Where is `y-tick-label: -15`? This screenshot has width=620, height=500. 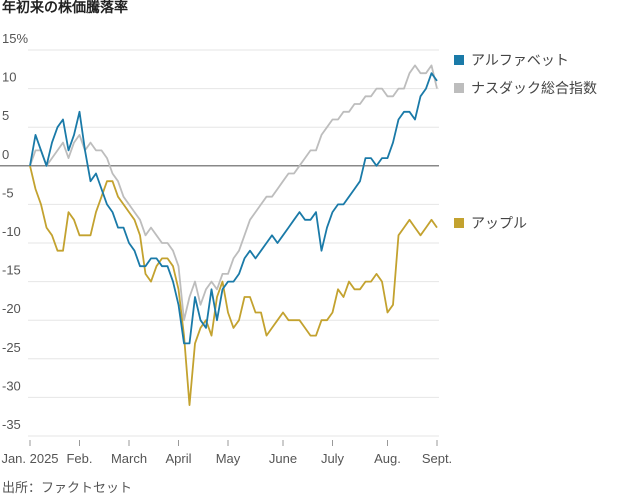 y-tick-label: -15 is located at coordinates (11, 270).